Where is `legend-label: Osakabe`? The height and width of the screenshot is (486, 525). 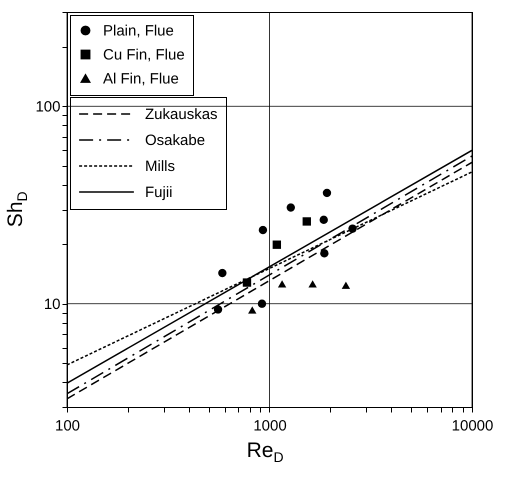 legend-label: Osakabe is located at coordinates (175, 140).